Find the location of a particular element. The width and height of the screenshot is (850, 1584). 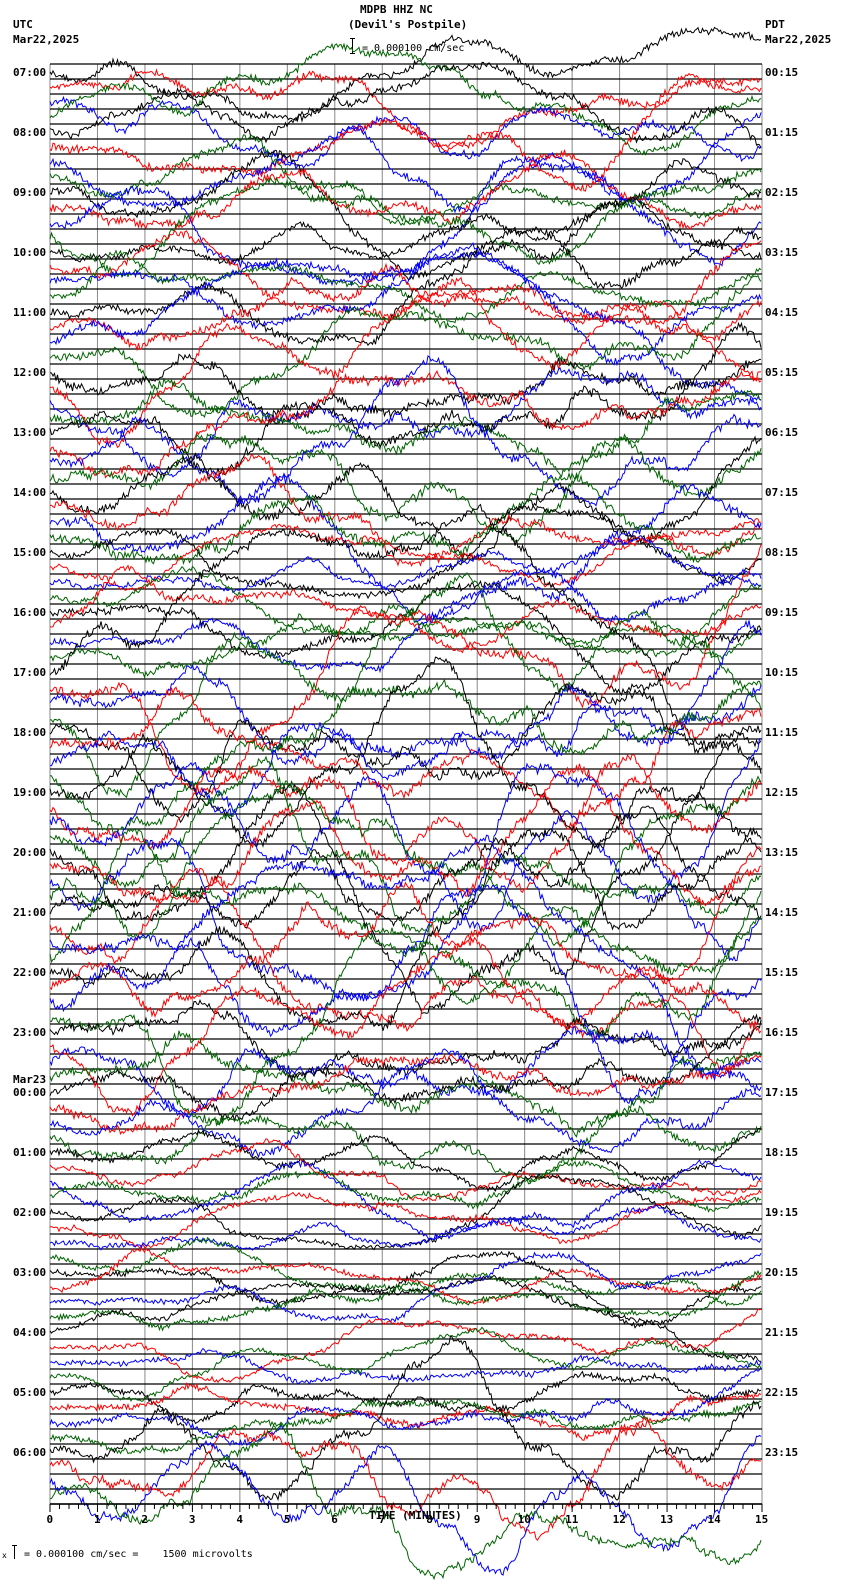

pdt-hour-label: 16:15 is located at coordinates (782, 1032).